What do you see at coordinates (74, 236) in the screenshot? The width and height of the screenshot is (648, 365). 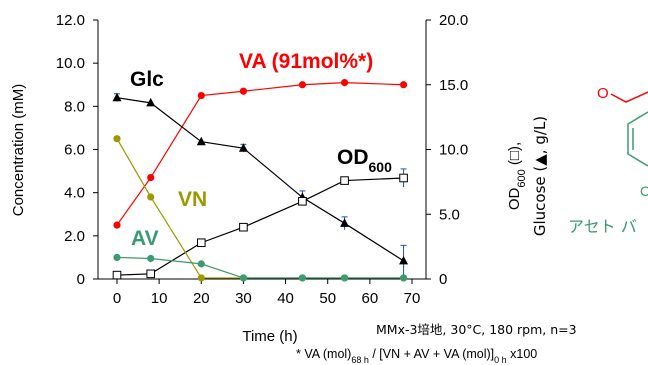 I see `y-tick-label: 2.0` at bounding box center [74, 236].